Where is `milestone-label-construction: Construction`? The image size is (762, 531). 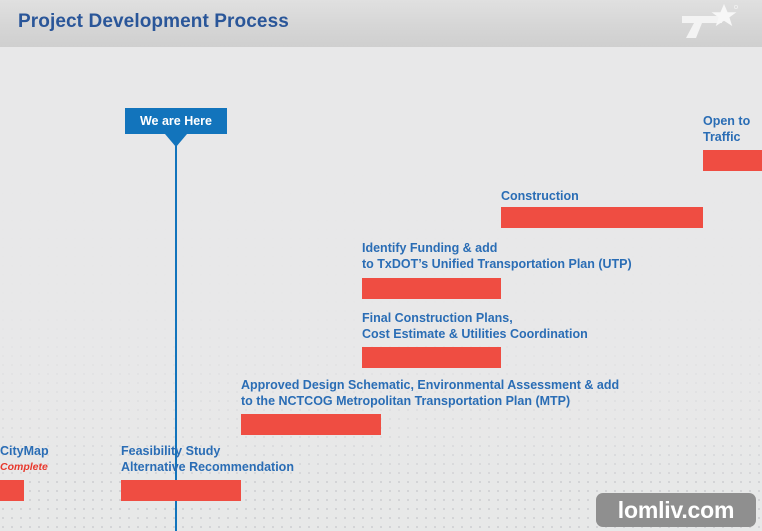
milestone-label-construction: Construction is located at coordinates (540, 196).